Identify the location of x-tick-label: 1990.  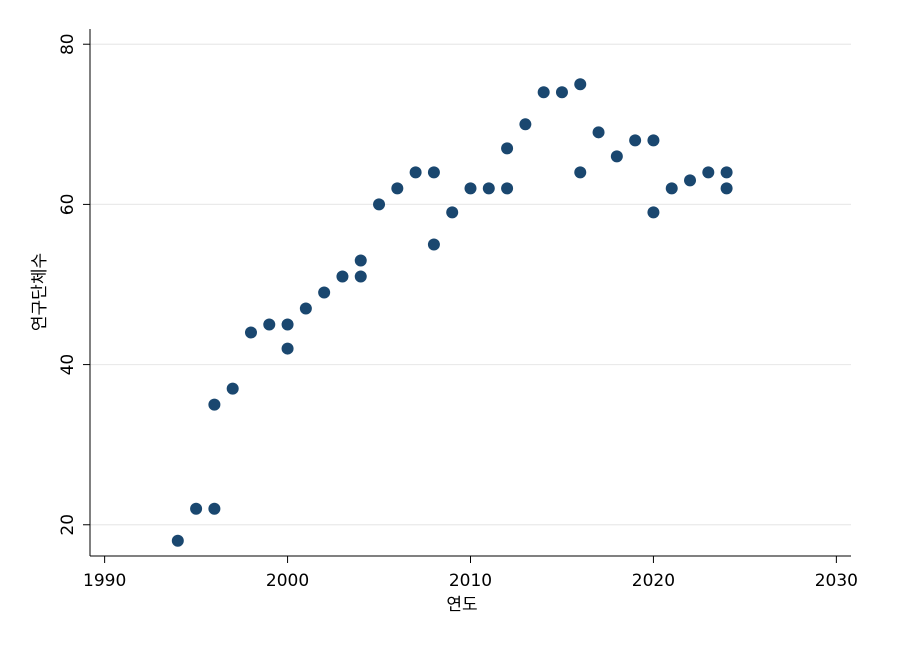
(104, 581).